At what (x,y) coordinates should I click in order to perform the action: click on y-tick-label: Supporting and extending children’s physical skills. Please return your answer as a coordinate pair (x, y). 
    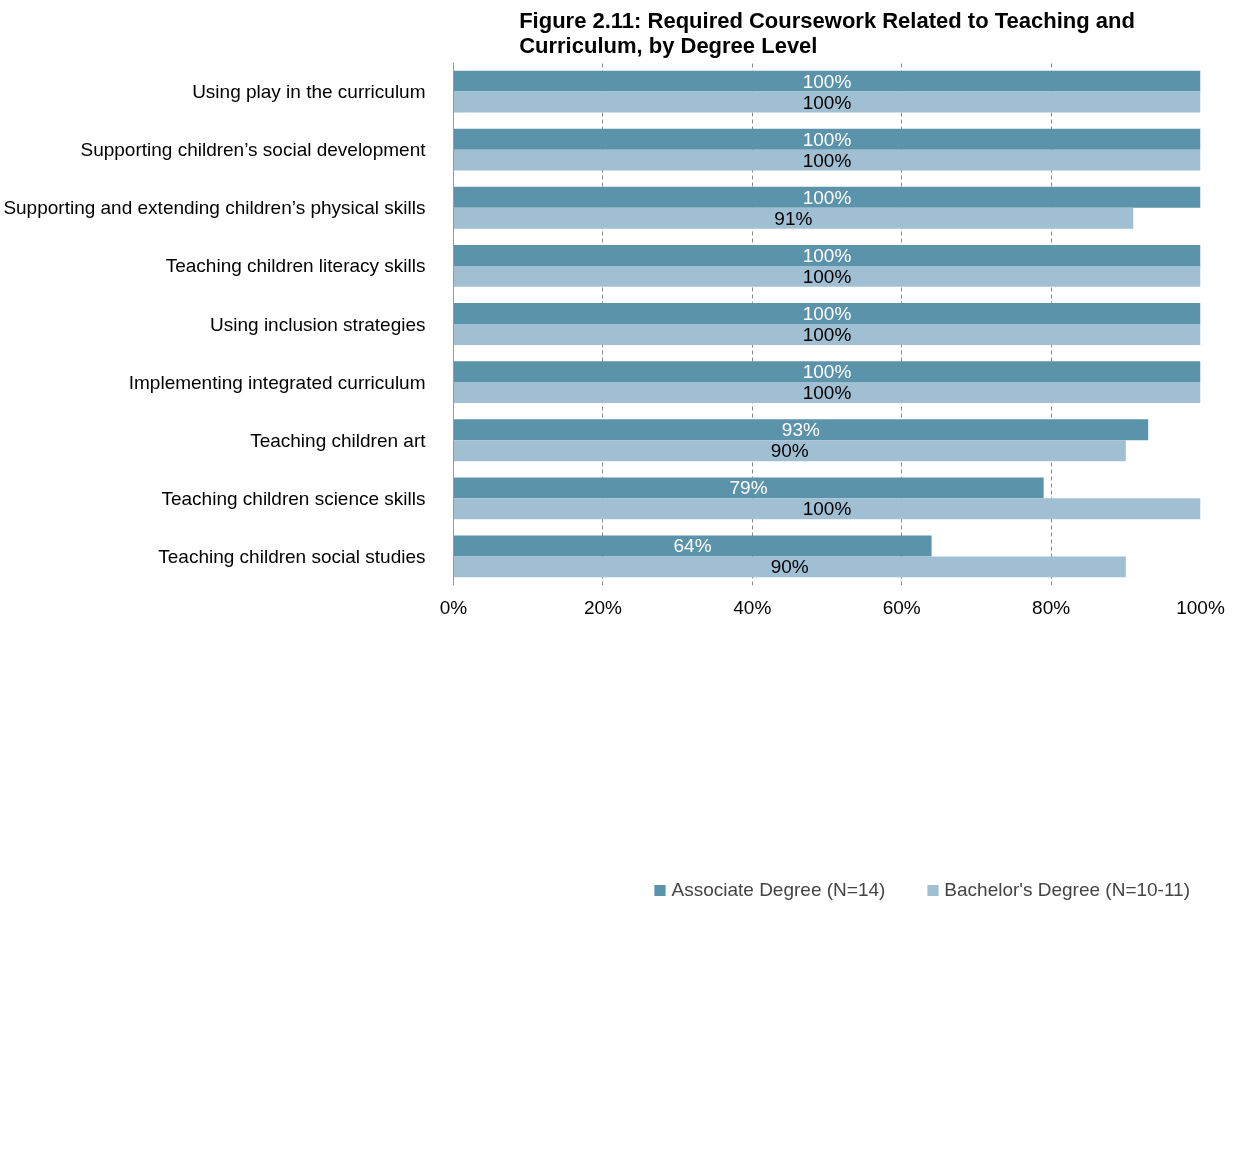
    Looking at the image, I should click on (214, 208).